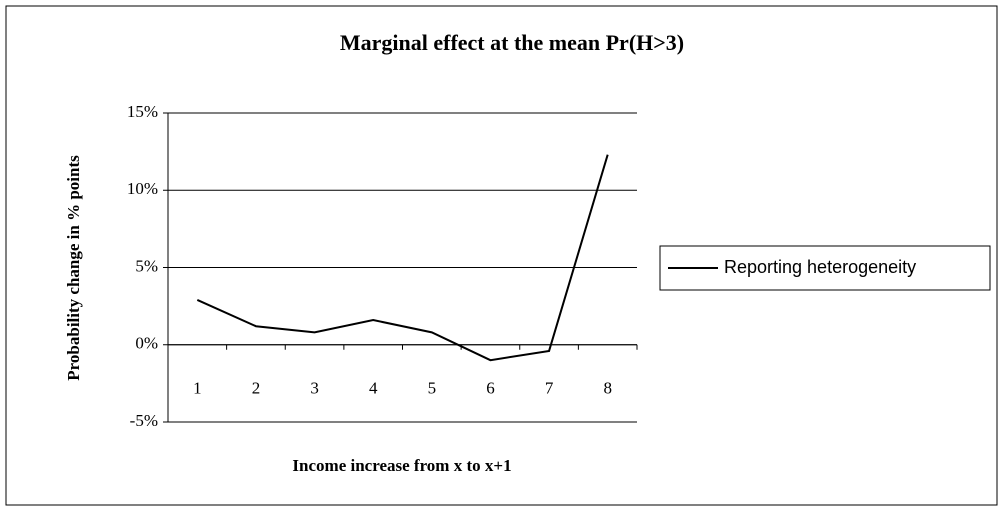 The image size is (1005, 511). What do you see at coordinates (549, 388) in the screenshot?
I see `x-tick-label: 7` at bounding box center [549, 388].